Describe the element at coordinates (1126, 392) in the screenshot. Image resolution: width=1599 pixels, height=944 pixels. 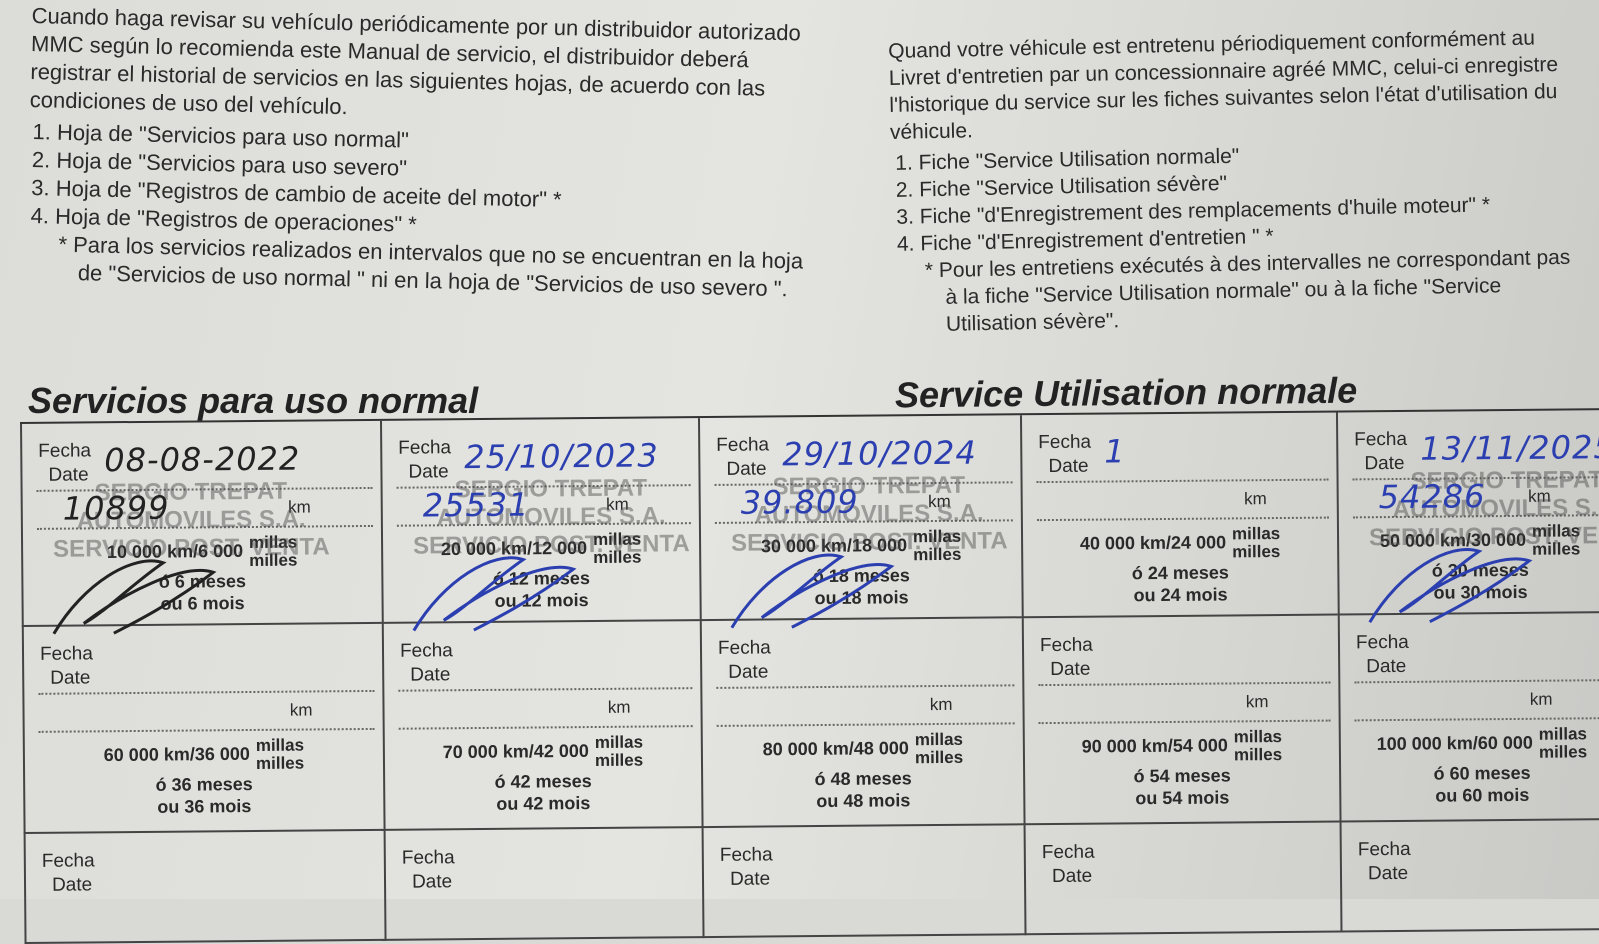
I see `section-heading-french: Service Utilisation normale` at that location.